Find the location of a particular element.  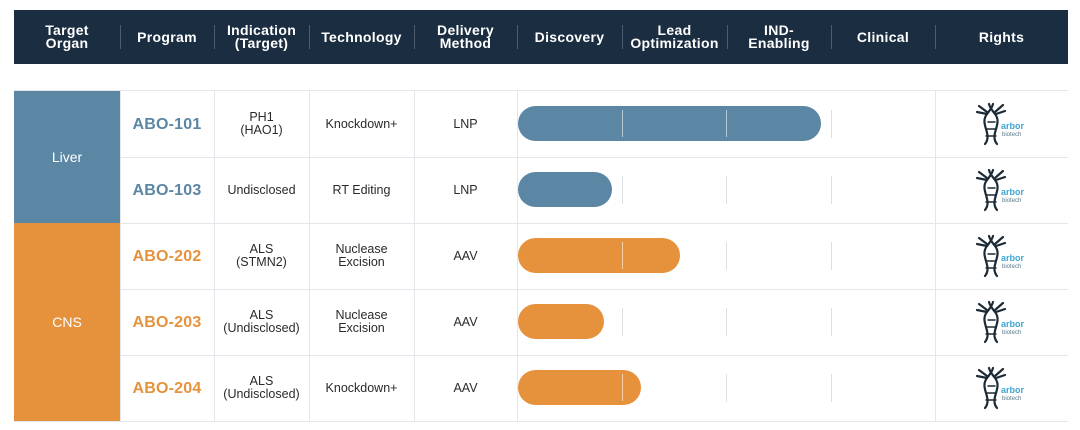

text-line: Lead is located at coordinates (674, 30).